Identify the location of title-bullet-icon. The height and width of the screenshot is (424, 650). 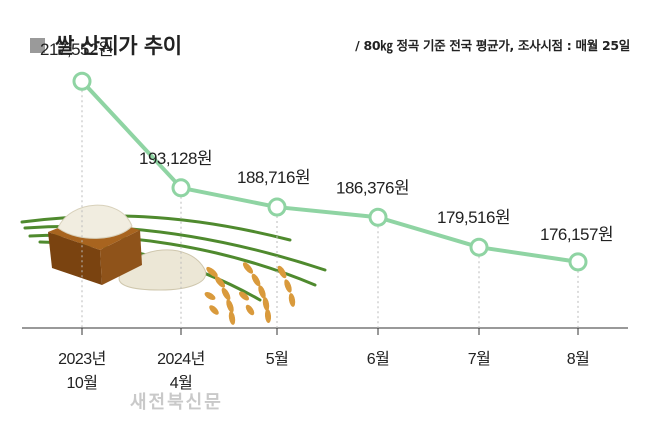
(37, 45).